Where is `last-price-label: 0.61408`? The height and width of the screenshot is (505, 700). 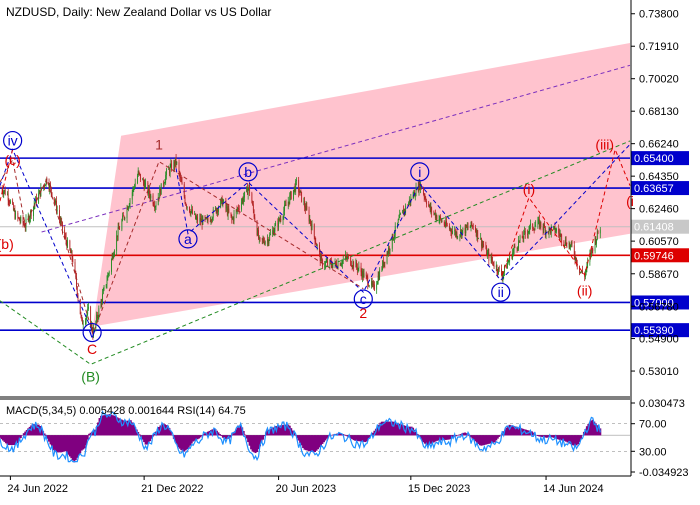
last-price-label: 0.61408 is located at coordinates (654, 228).